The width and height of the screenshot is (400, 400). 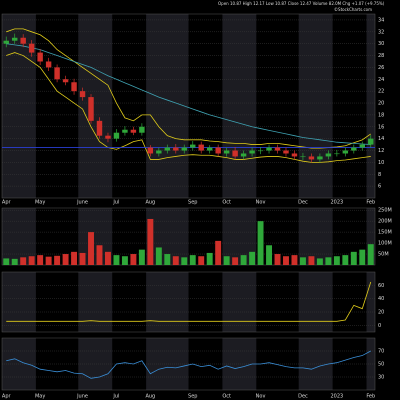 I want to click on indicator-line, so click(x=188, y=364).